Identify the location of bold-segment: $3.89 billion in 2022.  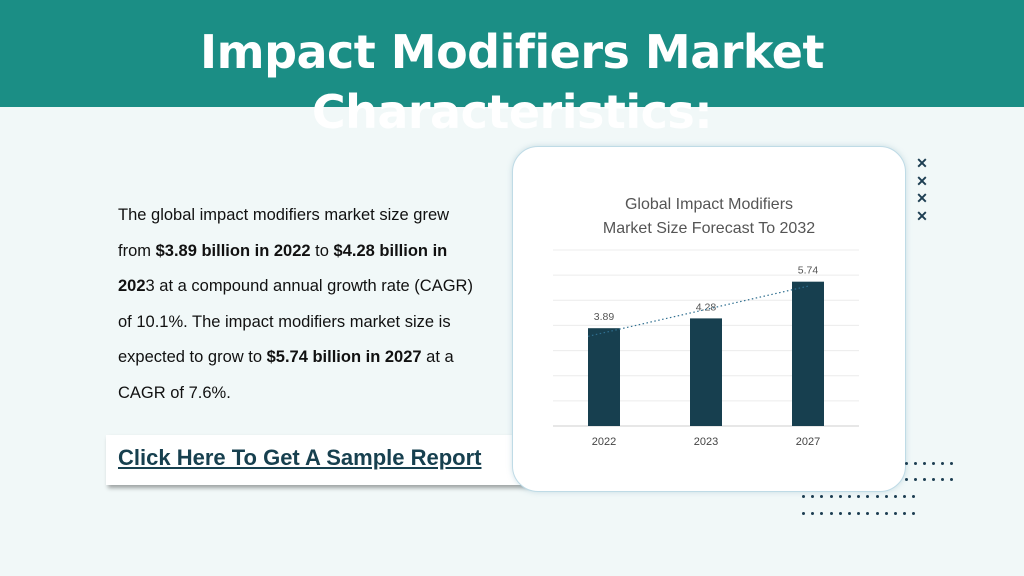
(233, 250).